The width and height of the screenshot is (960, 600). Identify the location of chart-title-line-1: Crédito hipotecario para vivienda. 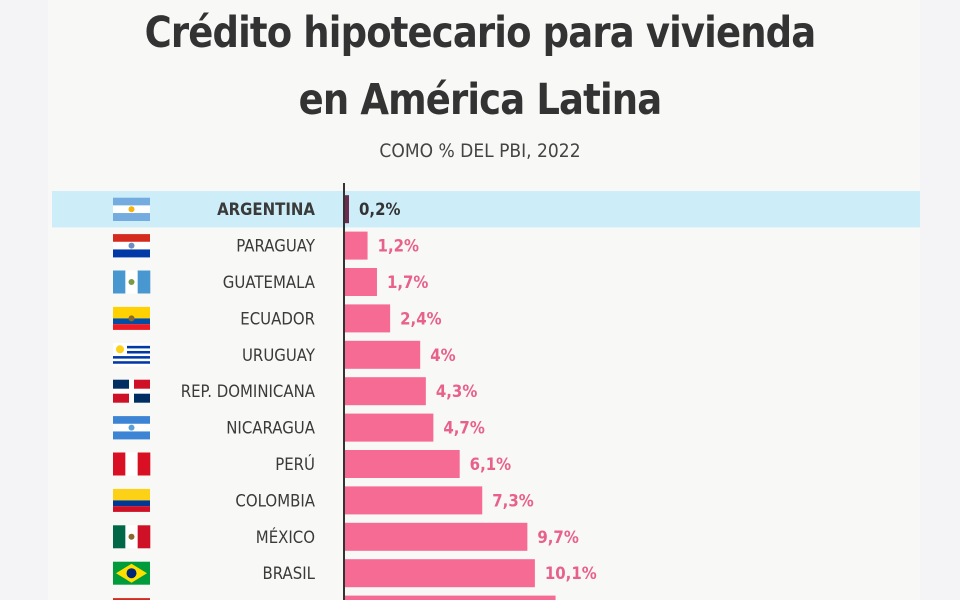
(480, 33).